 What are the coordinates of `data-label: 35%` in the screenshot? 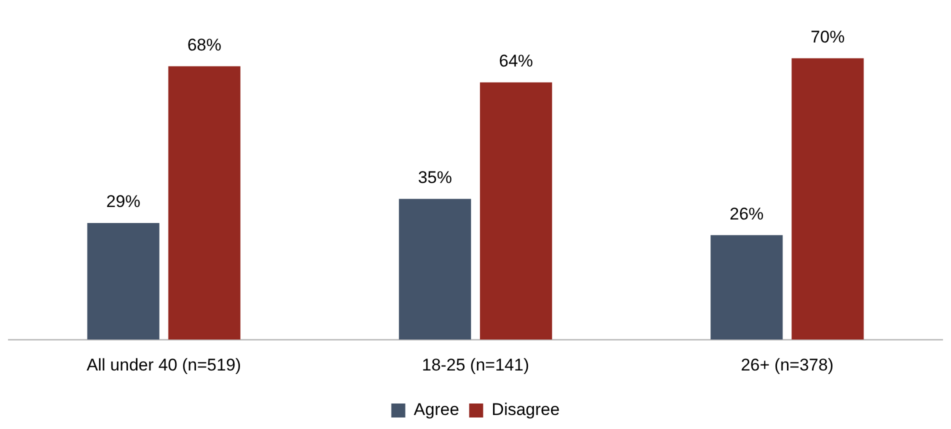 It's located at (435, 178).